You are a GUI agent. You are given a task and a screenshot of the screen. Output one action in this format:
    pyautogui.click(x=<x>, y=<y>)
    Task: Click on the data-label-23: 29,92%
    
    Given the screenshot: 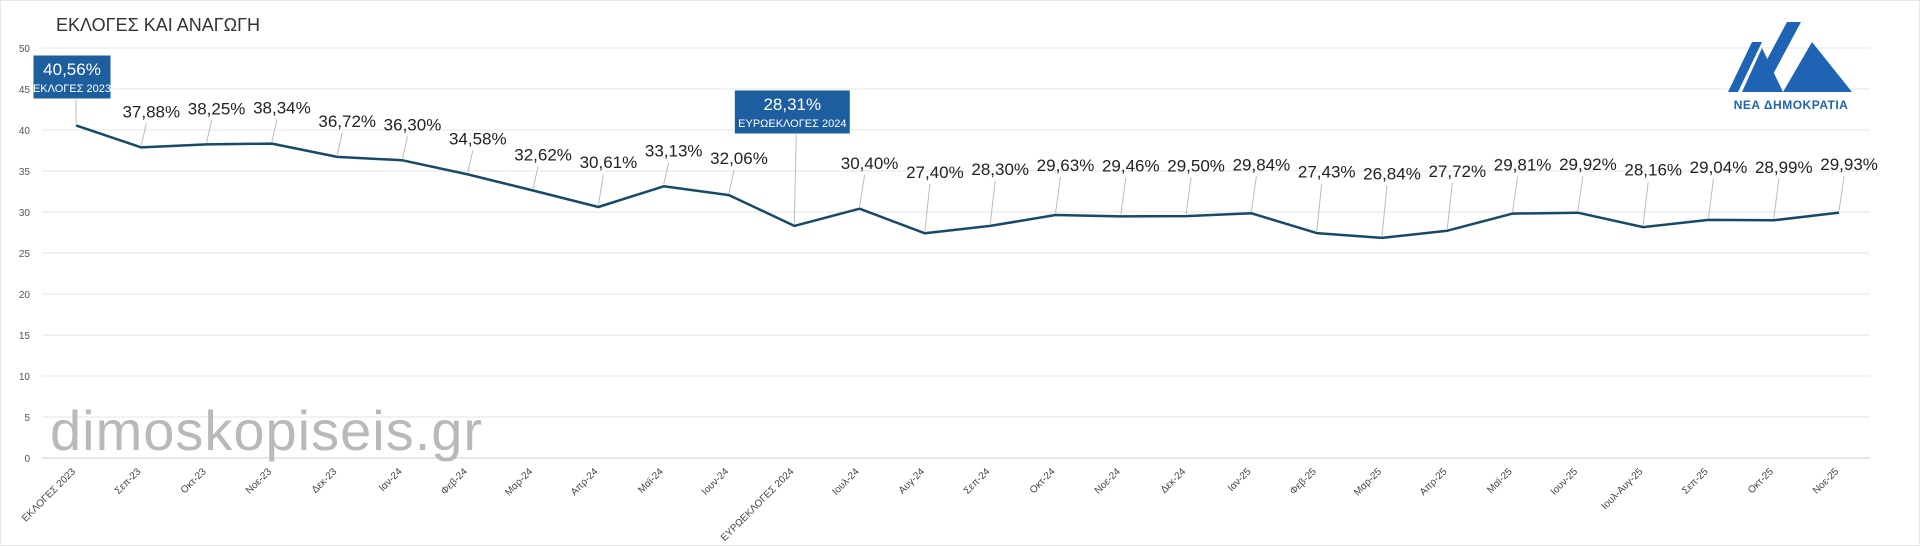 What is the action you would take?
    pyautogui.click(x=1588, y=164)
    